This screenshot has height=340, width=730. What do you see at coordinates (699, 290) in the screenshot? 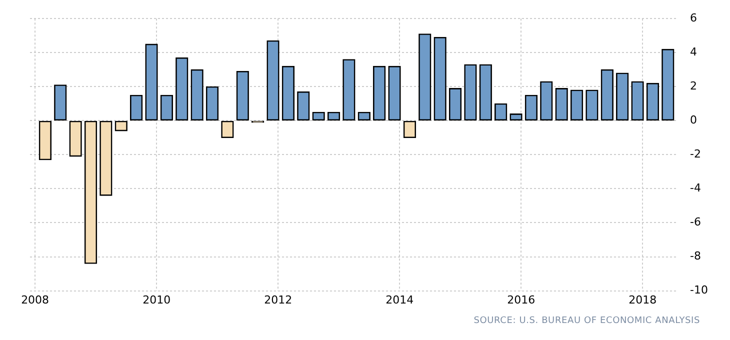
I see `y-tick-label: -10` at bounding box center [699, 290].